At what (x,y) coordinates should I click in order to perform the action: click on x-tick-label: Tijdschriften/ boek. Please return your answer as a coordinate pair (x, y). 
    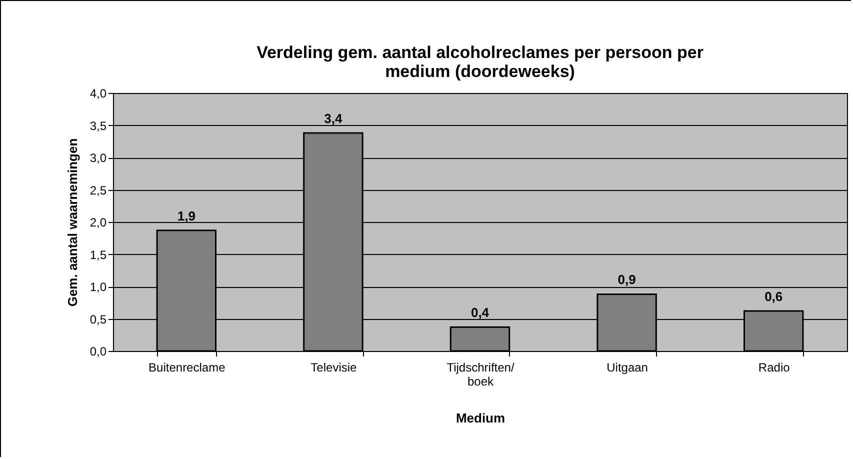
    Looking at the image, I should click on (480, 374).